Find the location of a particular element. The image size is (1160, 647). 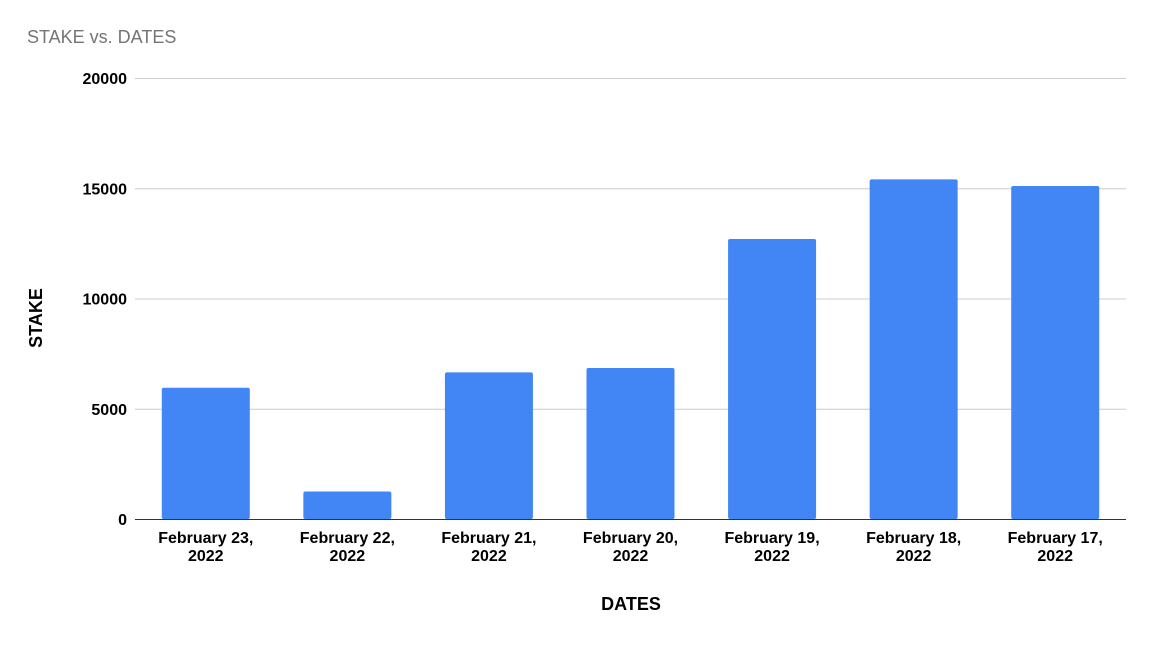

y-tick-label: 0 is located at coordinates (122, 520).